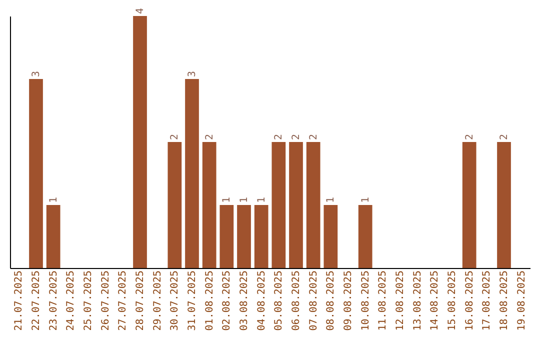  What do you see at coordinates (348, 300) in the screenshot?
I see `x-tick-label: 09.08.2025` at bounding box center [348, 300].